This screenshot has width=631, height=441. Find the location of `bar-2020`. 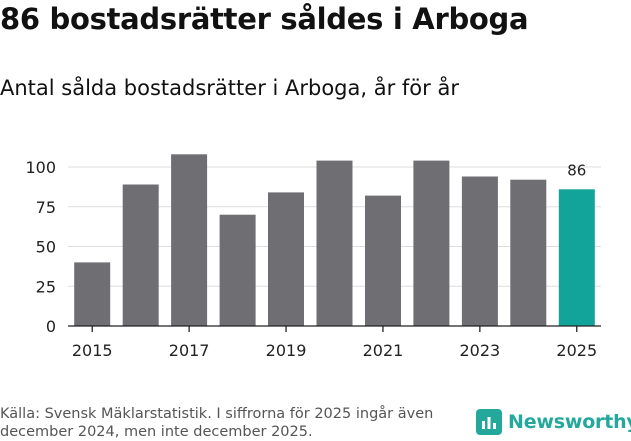

bar-2020 is located at coordinates (334, 243).